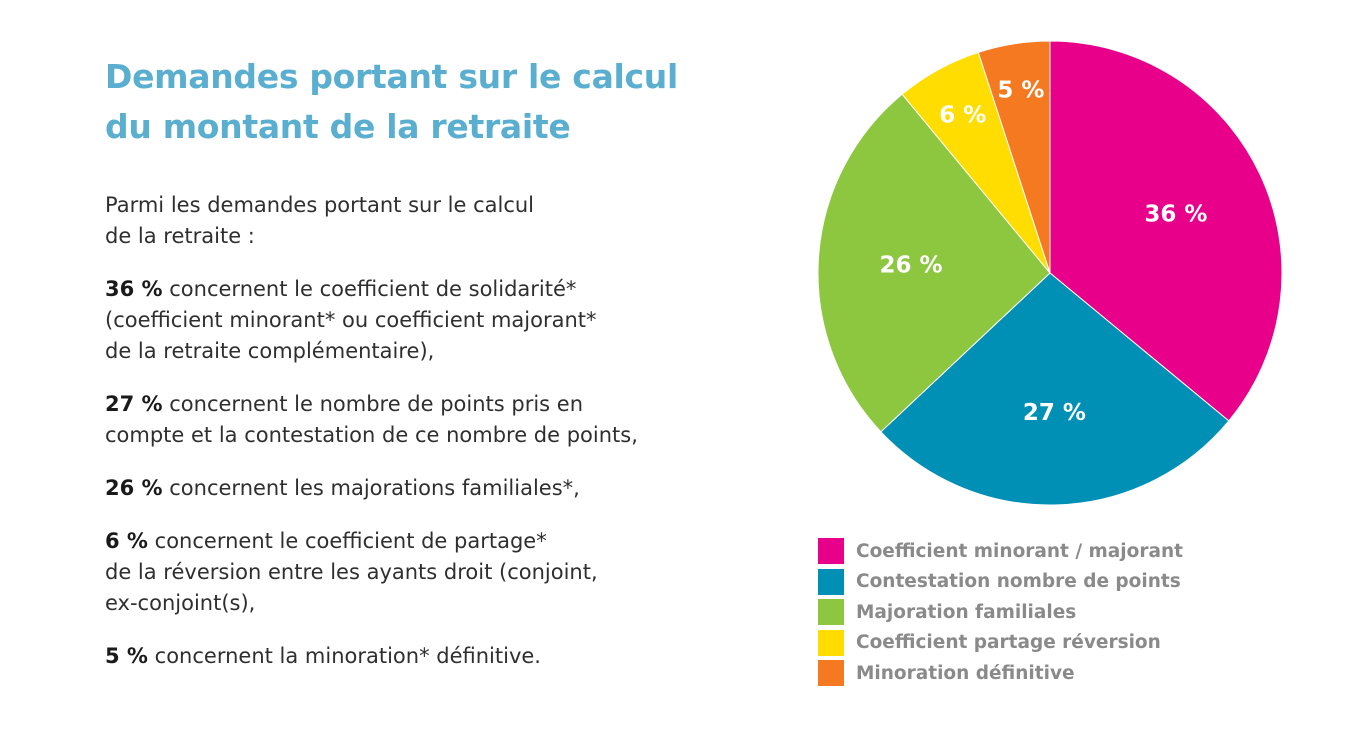  What do you see at coordinates (965, 673) in the screenshot?
I see `legend-label: Minoration définitive` at bounding box center [965, 673].